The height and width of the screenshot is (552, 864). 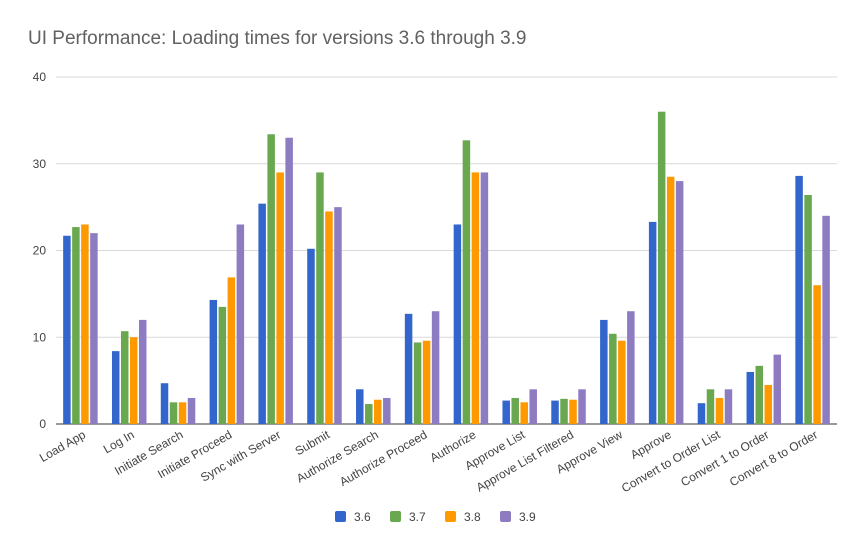 I want to click on bar-3-6-sync-with-server, so click(x=262, y=313).